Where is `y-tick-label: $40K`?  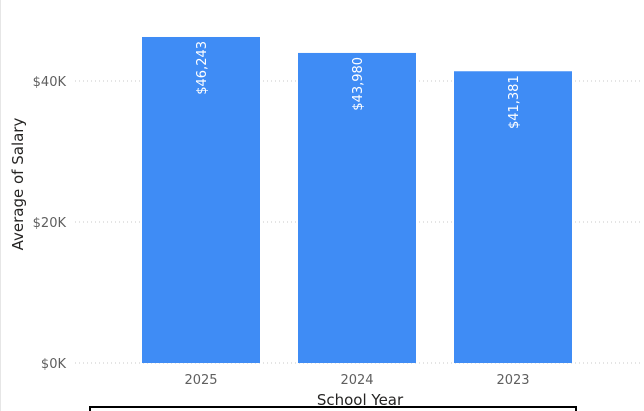
y-tick-label: $40K is located at coordinates (50, 82).